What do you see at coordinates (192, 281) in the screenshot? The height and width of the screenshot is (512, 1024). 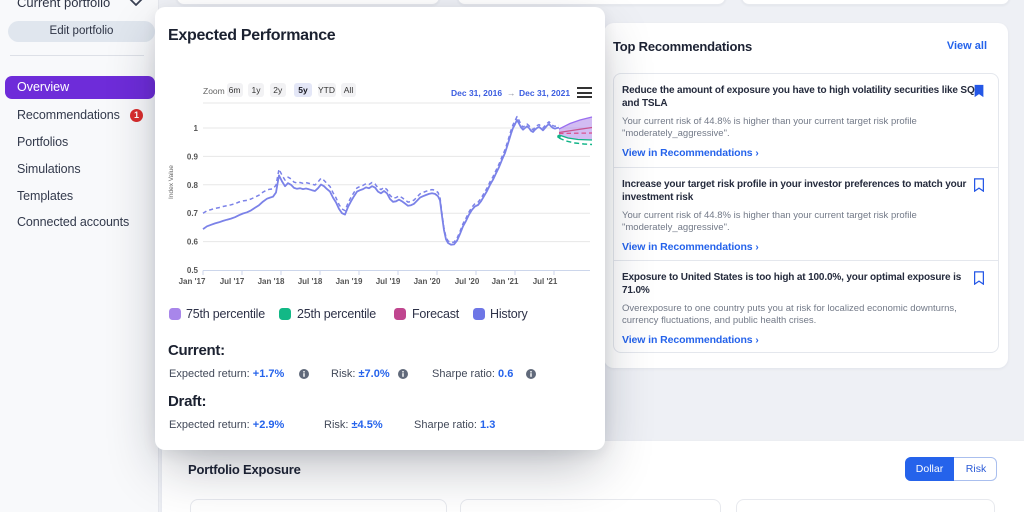 I see `svg-text: Jan '17` at bounding box center [192, 281].